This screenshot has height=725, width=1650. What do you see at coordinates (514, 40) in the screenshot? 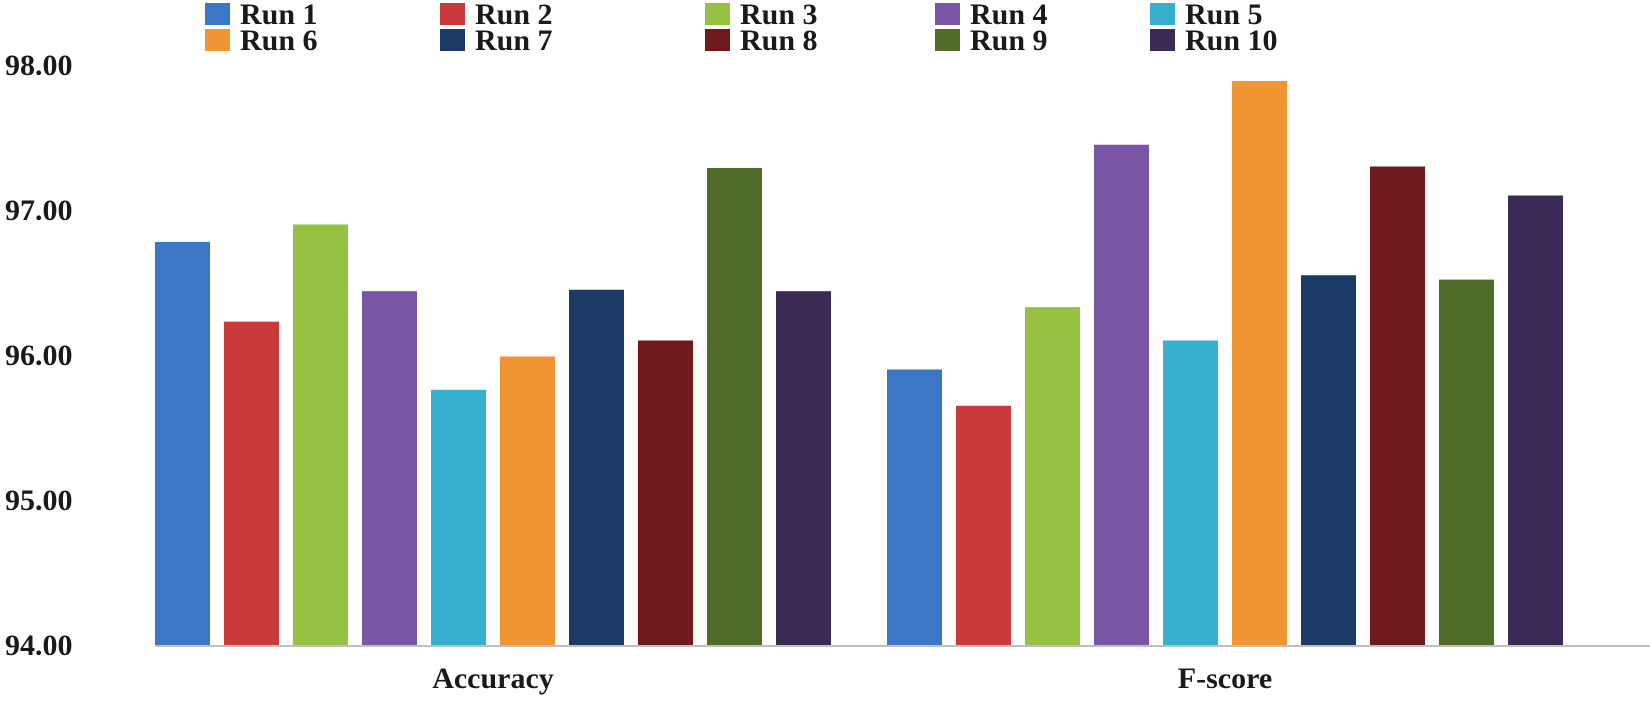
I see `legend-label: Run 7` at bounding box center [514, 40].